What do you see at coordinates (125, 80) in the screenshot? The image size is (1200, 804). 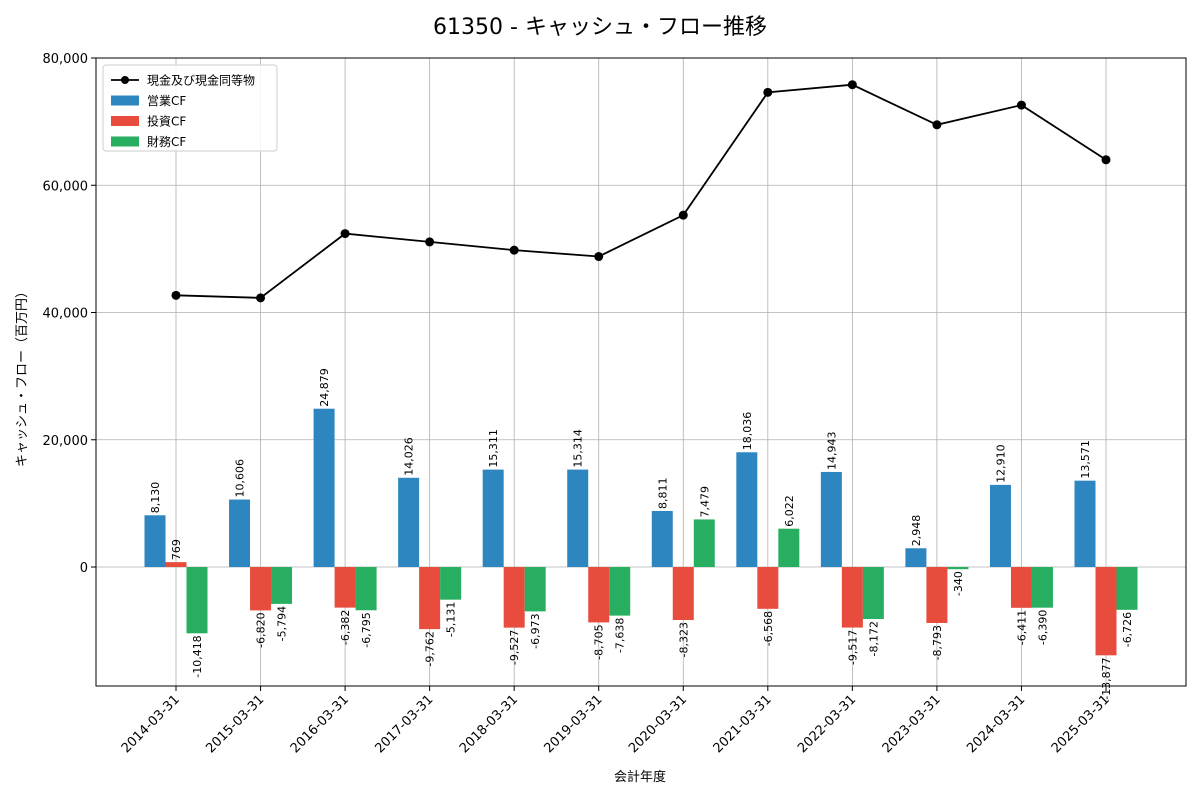 I see `legend-marker` at bounding box center [125, 80].